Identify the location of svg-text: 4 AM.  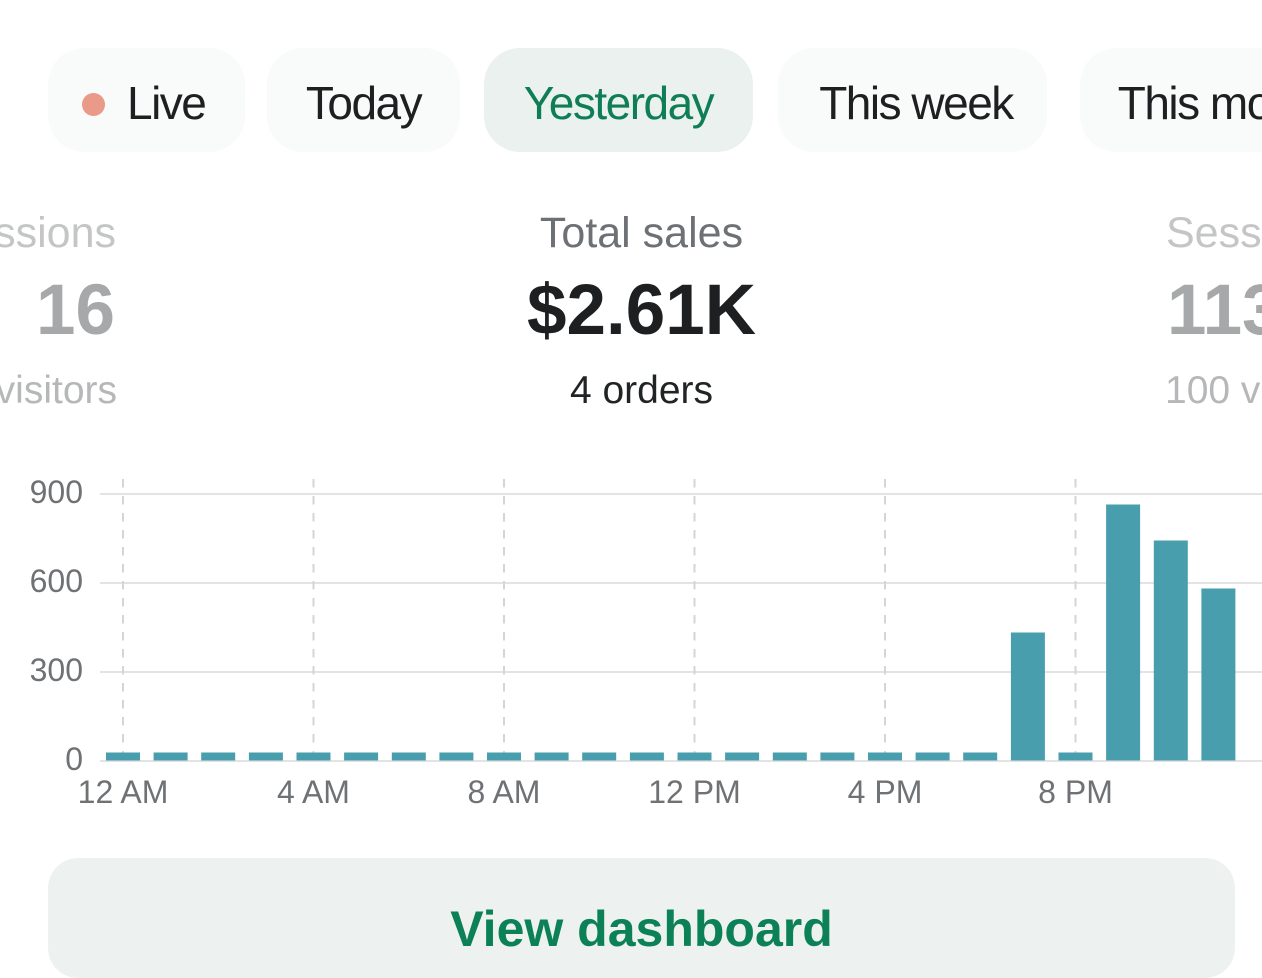
(313, 792).